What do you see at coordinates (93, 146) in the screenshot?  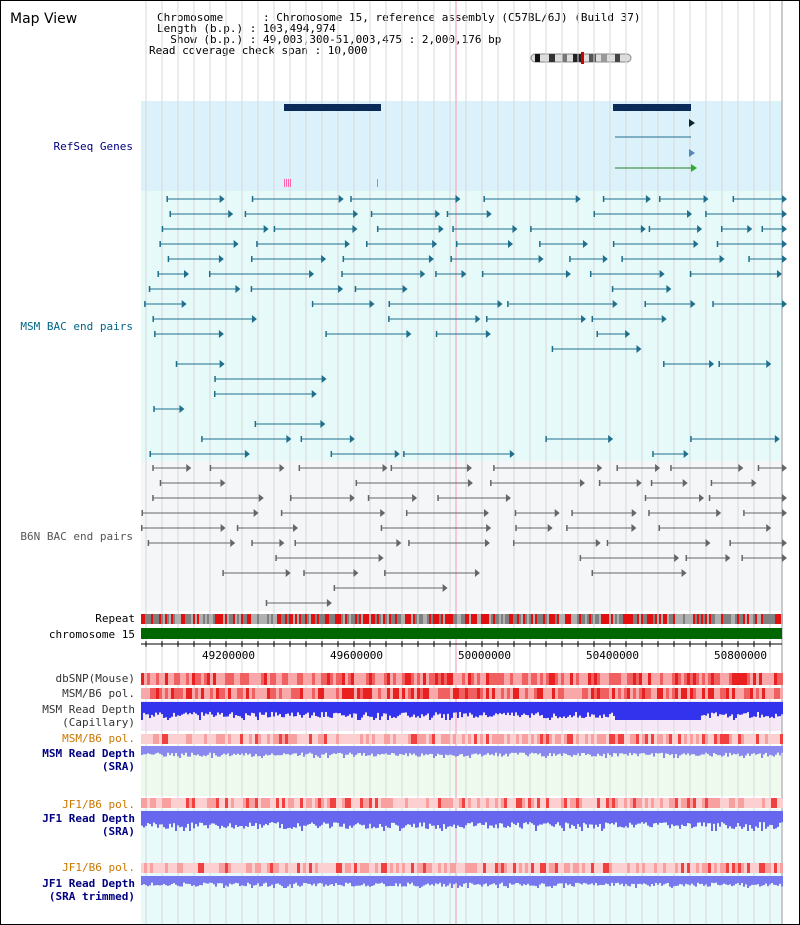 I see `track-label-refseq: RefSeq Genes` at bounding box center [93, 146].